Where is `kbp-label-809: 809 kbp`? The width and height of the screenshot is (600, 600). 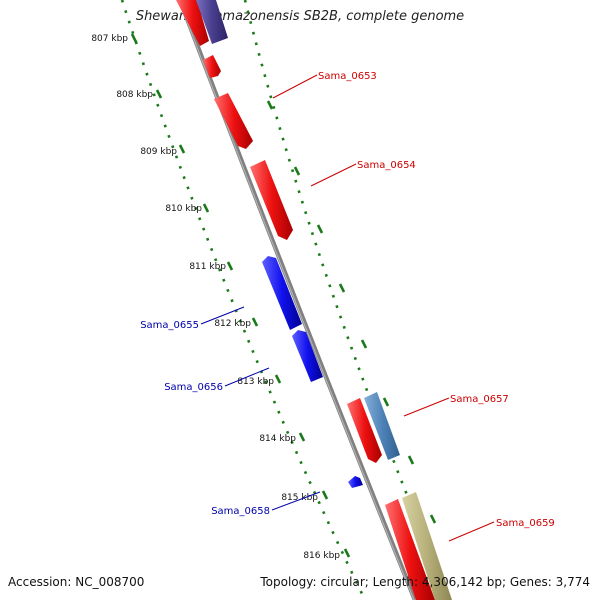 kbp-label-809: 809 kbp is located at coordinates (158, 152).